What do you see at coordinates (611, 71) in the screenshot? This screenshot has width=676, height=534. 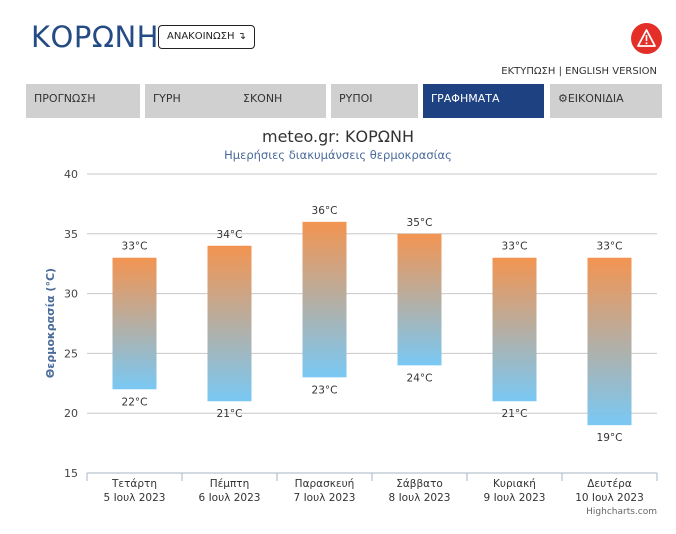 I see `english-version-link: ENGLISH VERSION` at bounding box center [611, 71].